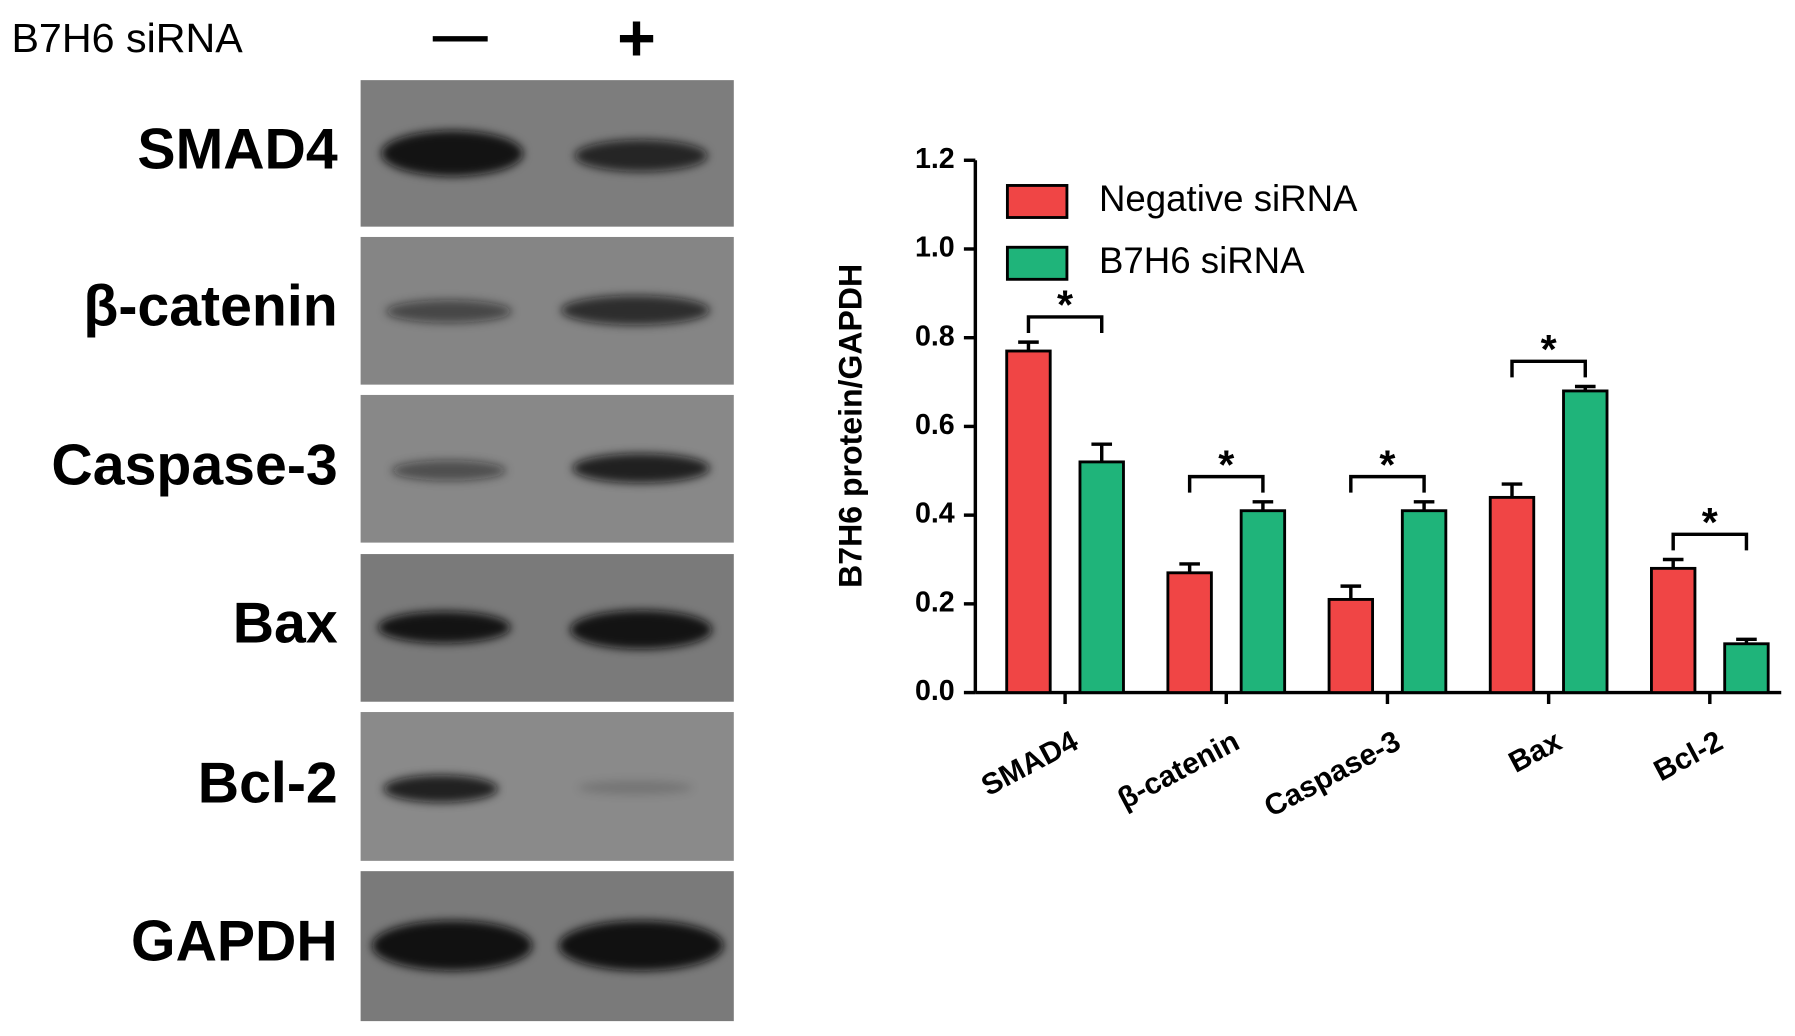  I want to click on legend-label: B7H6 siRNA, so click(1202, 260).